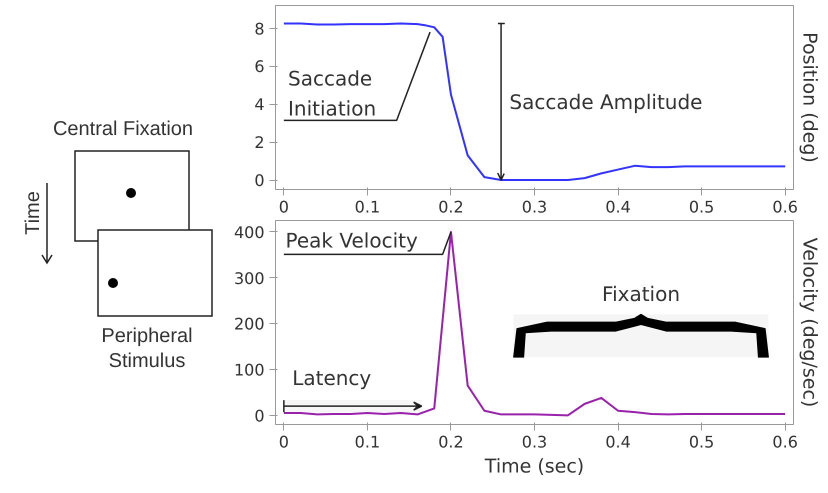 This screenshot has height=493, width=828. I want to click on annotation: Saccade Initiation, so click(332, 93).